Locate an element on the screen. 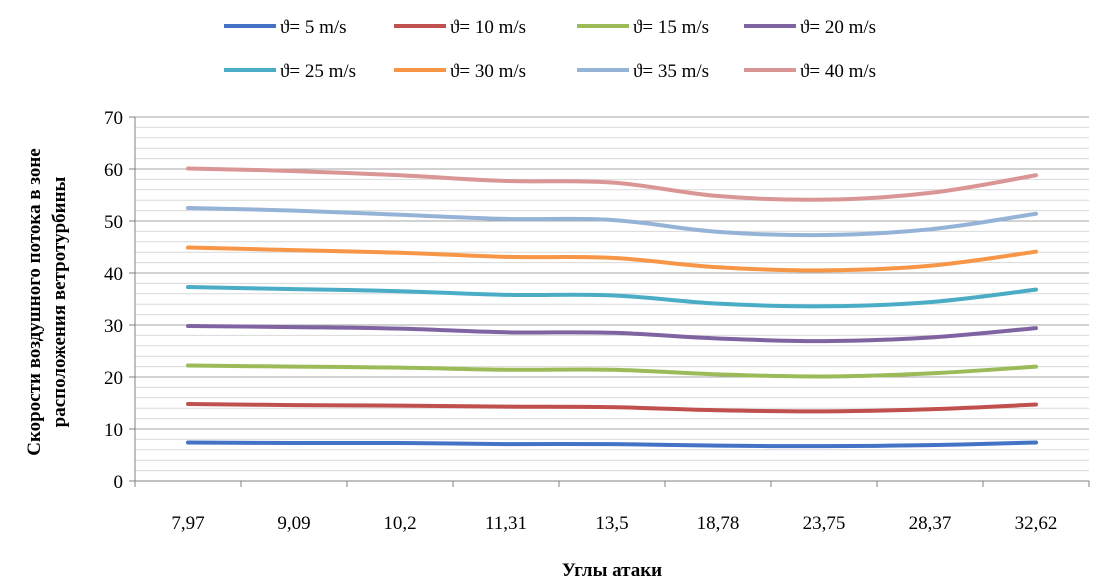 This screenshot has height=582, width=1106. x-tick-label: 23,75 is located at coordinates (824, 523).